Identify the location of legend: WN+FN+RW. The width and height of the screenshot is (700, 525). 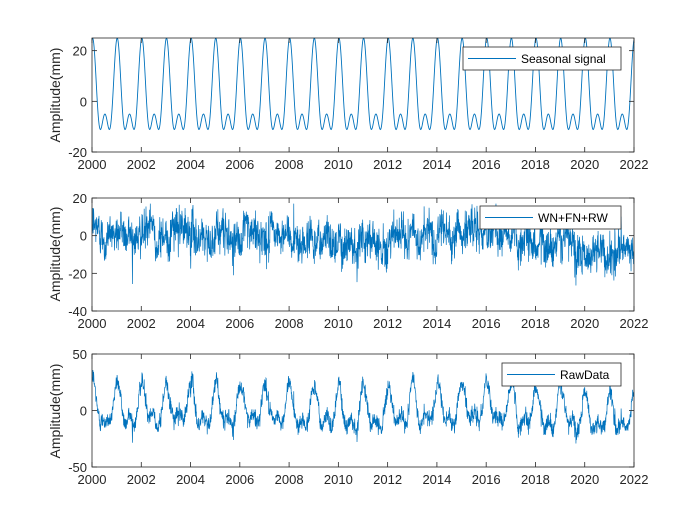
(550, 217).